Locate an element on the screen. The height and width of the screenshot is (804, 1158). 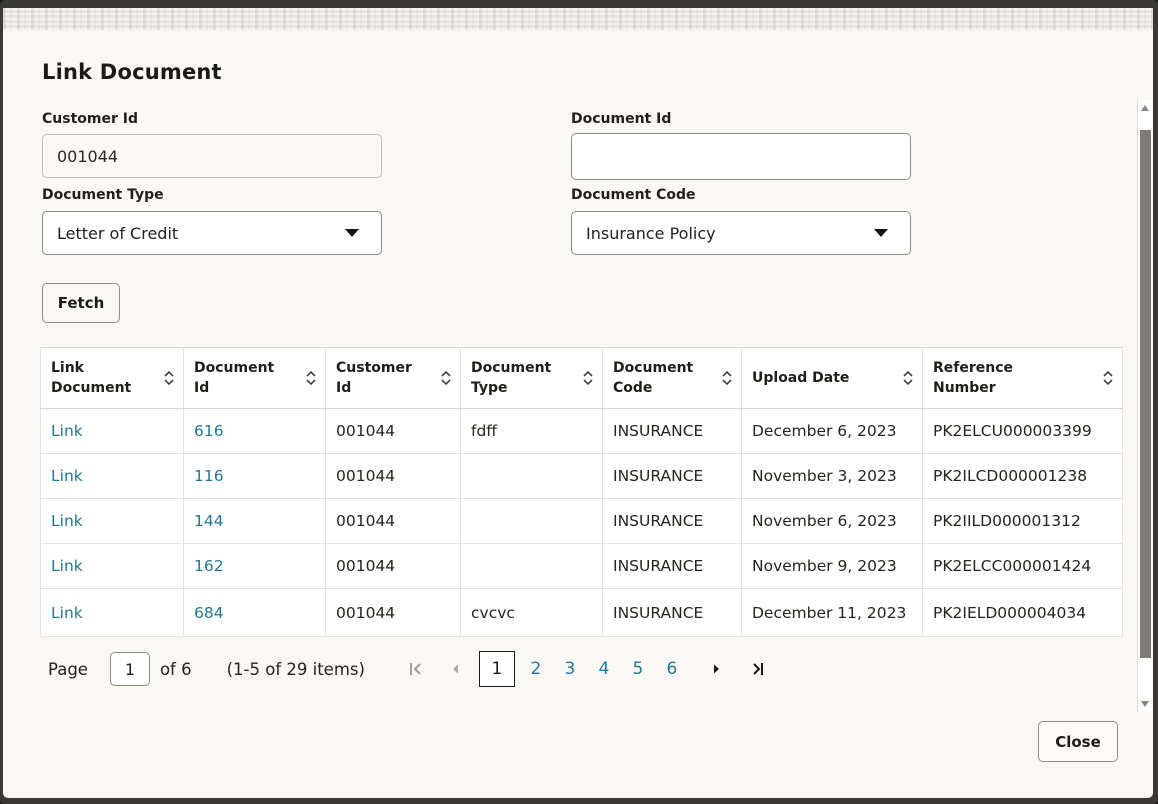
document-id-link-cell: 616 is located at coordinates (254, 431).